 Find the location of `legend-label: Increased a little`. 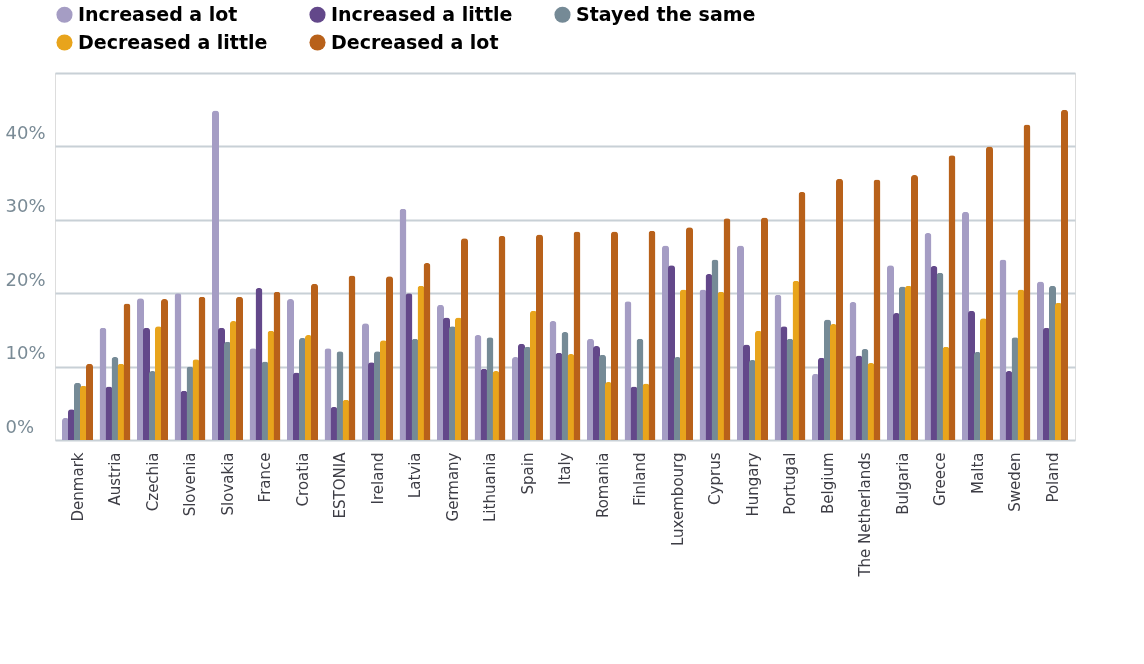

legend-label: Increased a little is located at coordinates (422, 13).